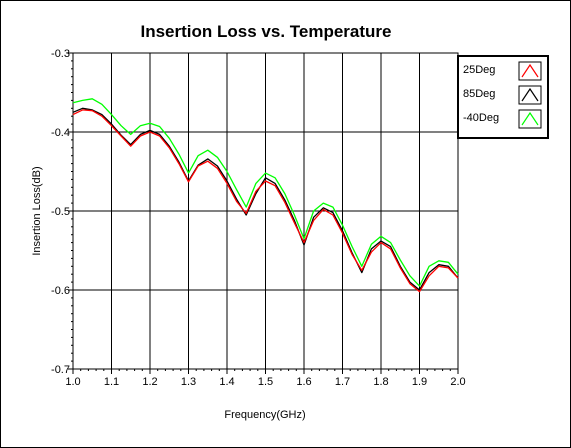 Image resolution: width=571 pixels, height=448 pixels. Describe the element at coordinates (72, 382) in the screenshot. I see `x-tick-label: 1.0` at that location.